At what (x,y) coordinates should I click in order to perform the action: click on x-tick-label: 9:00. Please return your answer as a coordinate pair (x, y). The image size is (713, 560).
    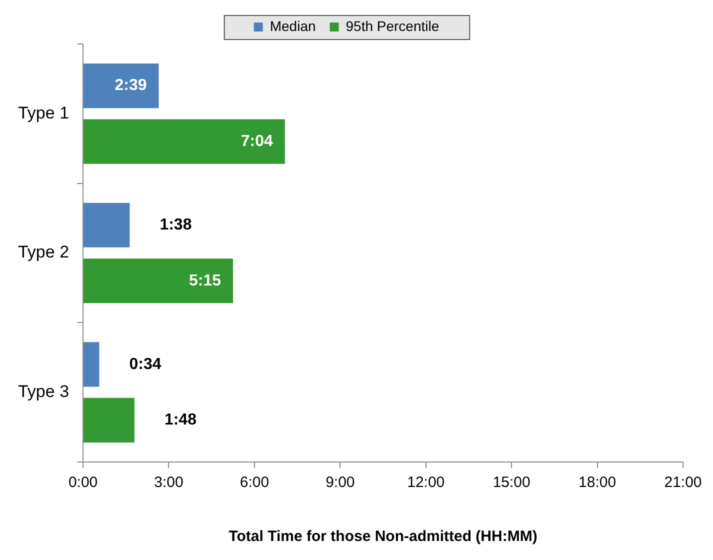
    Looking at the image, I should click on (340, 483).